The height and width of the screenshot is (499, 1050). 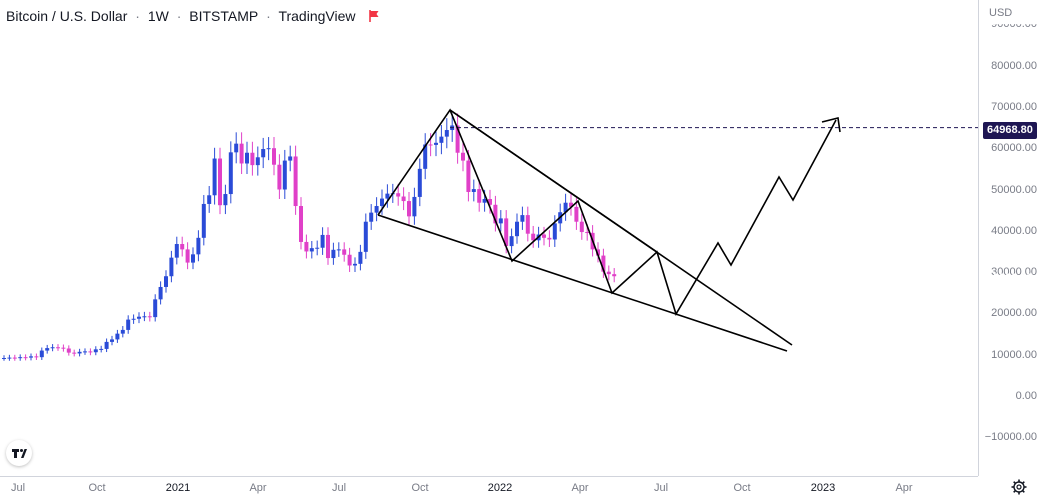 What do you see at coordinates (1001, 13) in the screenshot?
I see `currency-label: USD` at bounding box center [1001, 13].